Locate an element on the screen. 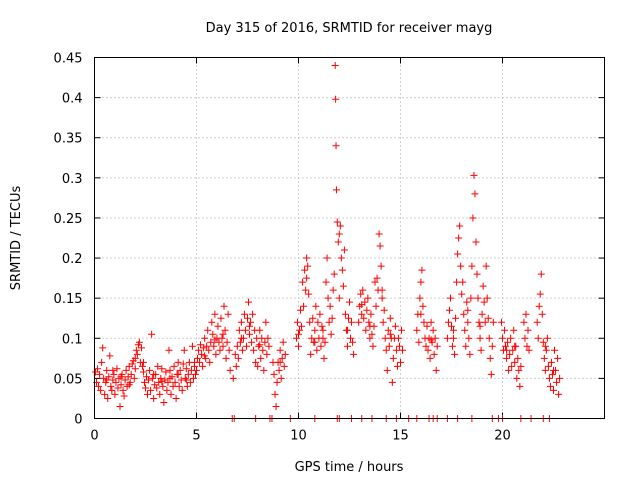 The height and width of the screenshot is (480, 640). y-tick-label: 0.35 is located at coordinates (68, 139).